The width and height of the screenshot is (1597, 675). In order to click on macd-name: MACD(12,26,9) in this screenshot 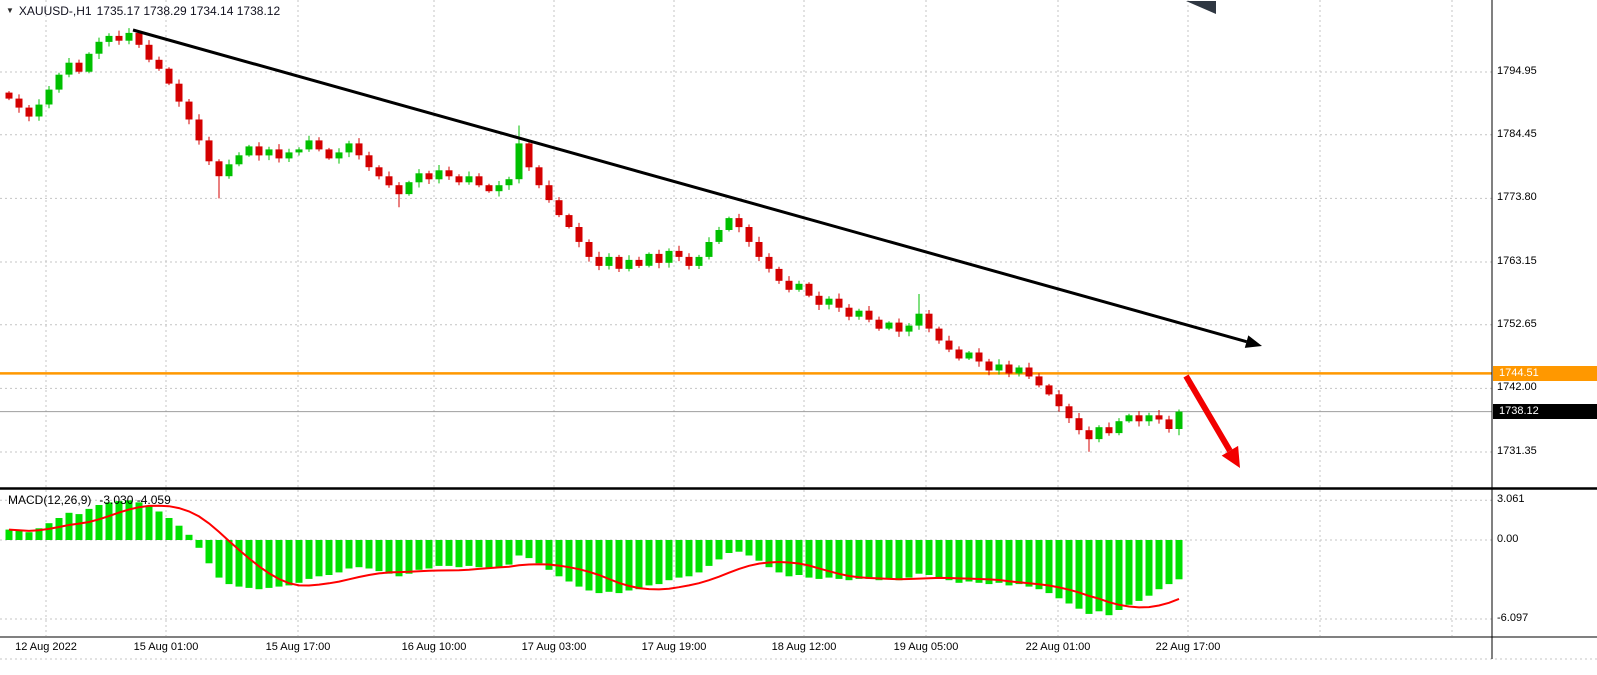, I will do `click(50, 500)`.